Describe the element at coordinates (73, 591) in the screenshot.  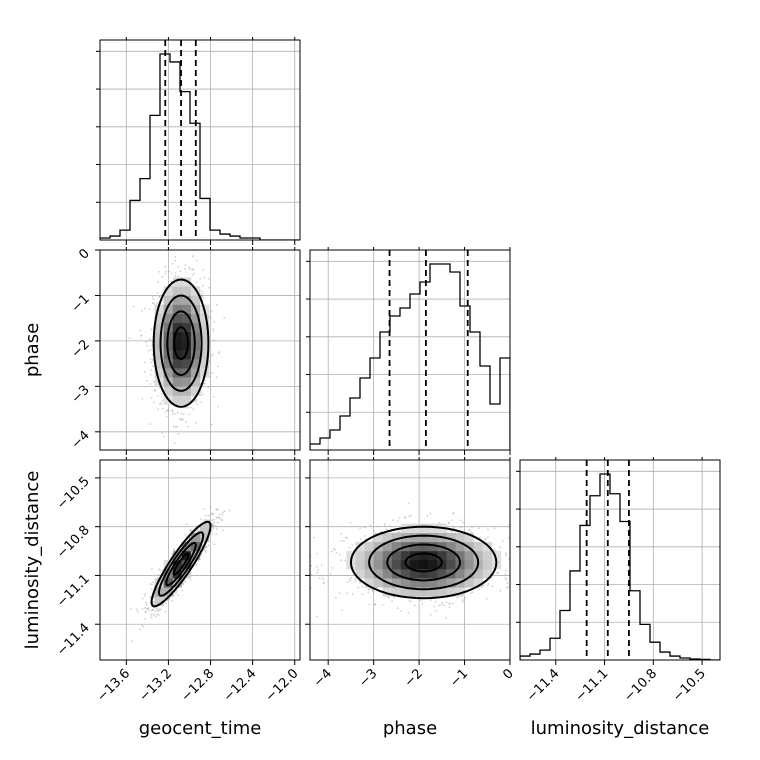
I see `y-tick-label-luminosity_distance: −11.1` at that location.